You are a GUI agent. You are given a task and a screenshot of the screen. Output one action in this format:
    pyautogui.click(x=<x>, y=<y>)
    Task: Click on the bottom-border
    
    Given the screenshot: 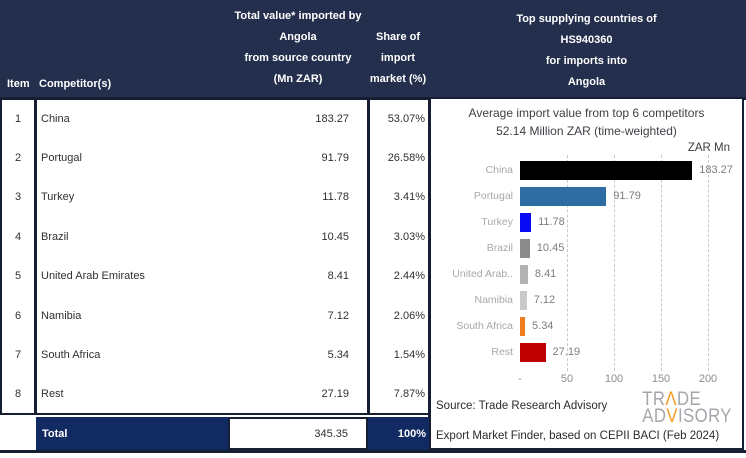 What is the action you would take?
    pyautogui.click(x=373, y=451)
    